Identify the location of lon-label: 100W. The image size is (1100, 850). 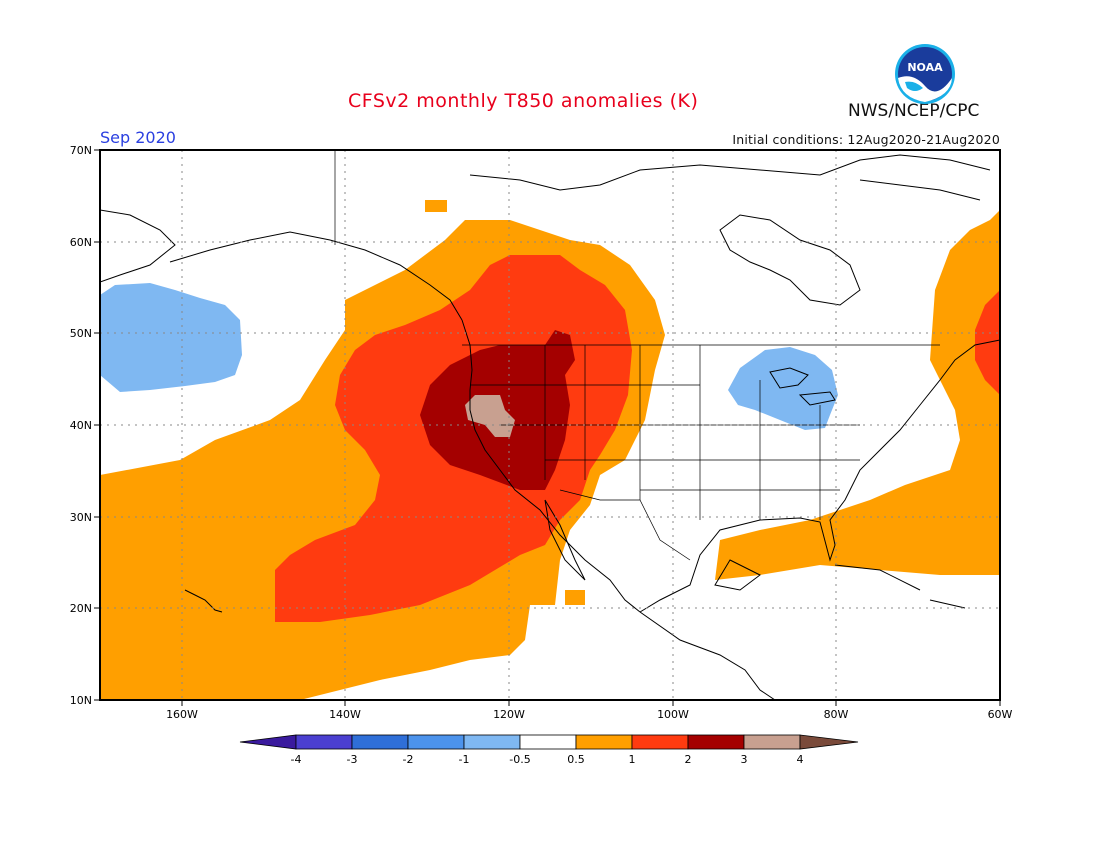
(673, 714).